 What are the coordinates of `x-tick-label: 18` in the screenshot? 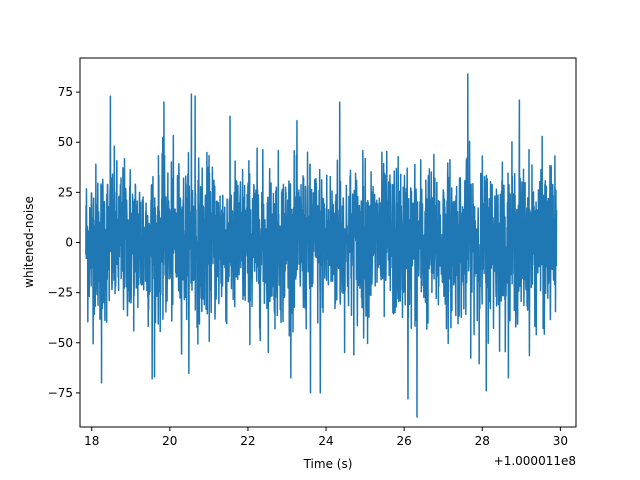 It's located at (91, 441).